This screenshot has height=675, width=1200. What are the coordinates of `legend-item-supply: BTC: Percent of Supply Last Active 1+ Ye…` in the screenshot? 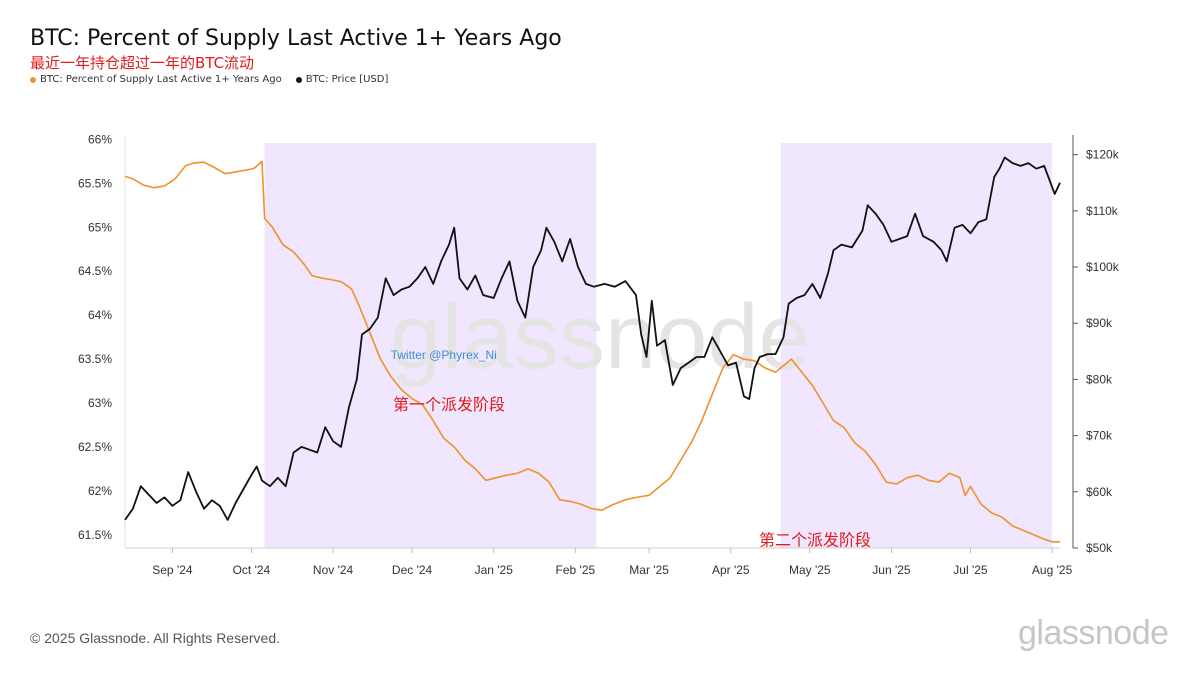 It's located at (156, 79).